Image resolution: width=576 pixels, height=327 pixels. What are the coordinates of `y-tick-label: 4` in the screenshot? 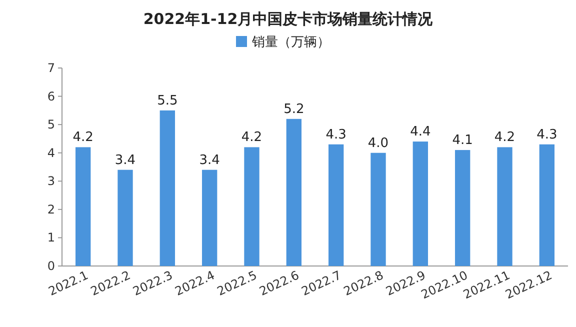 It's located at (51, 153).